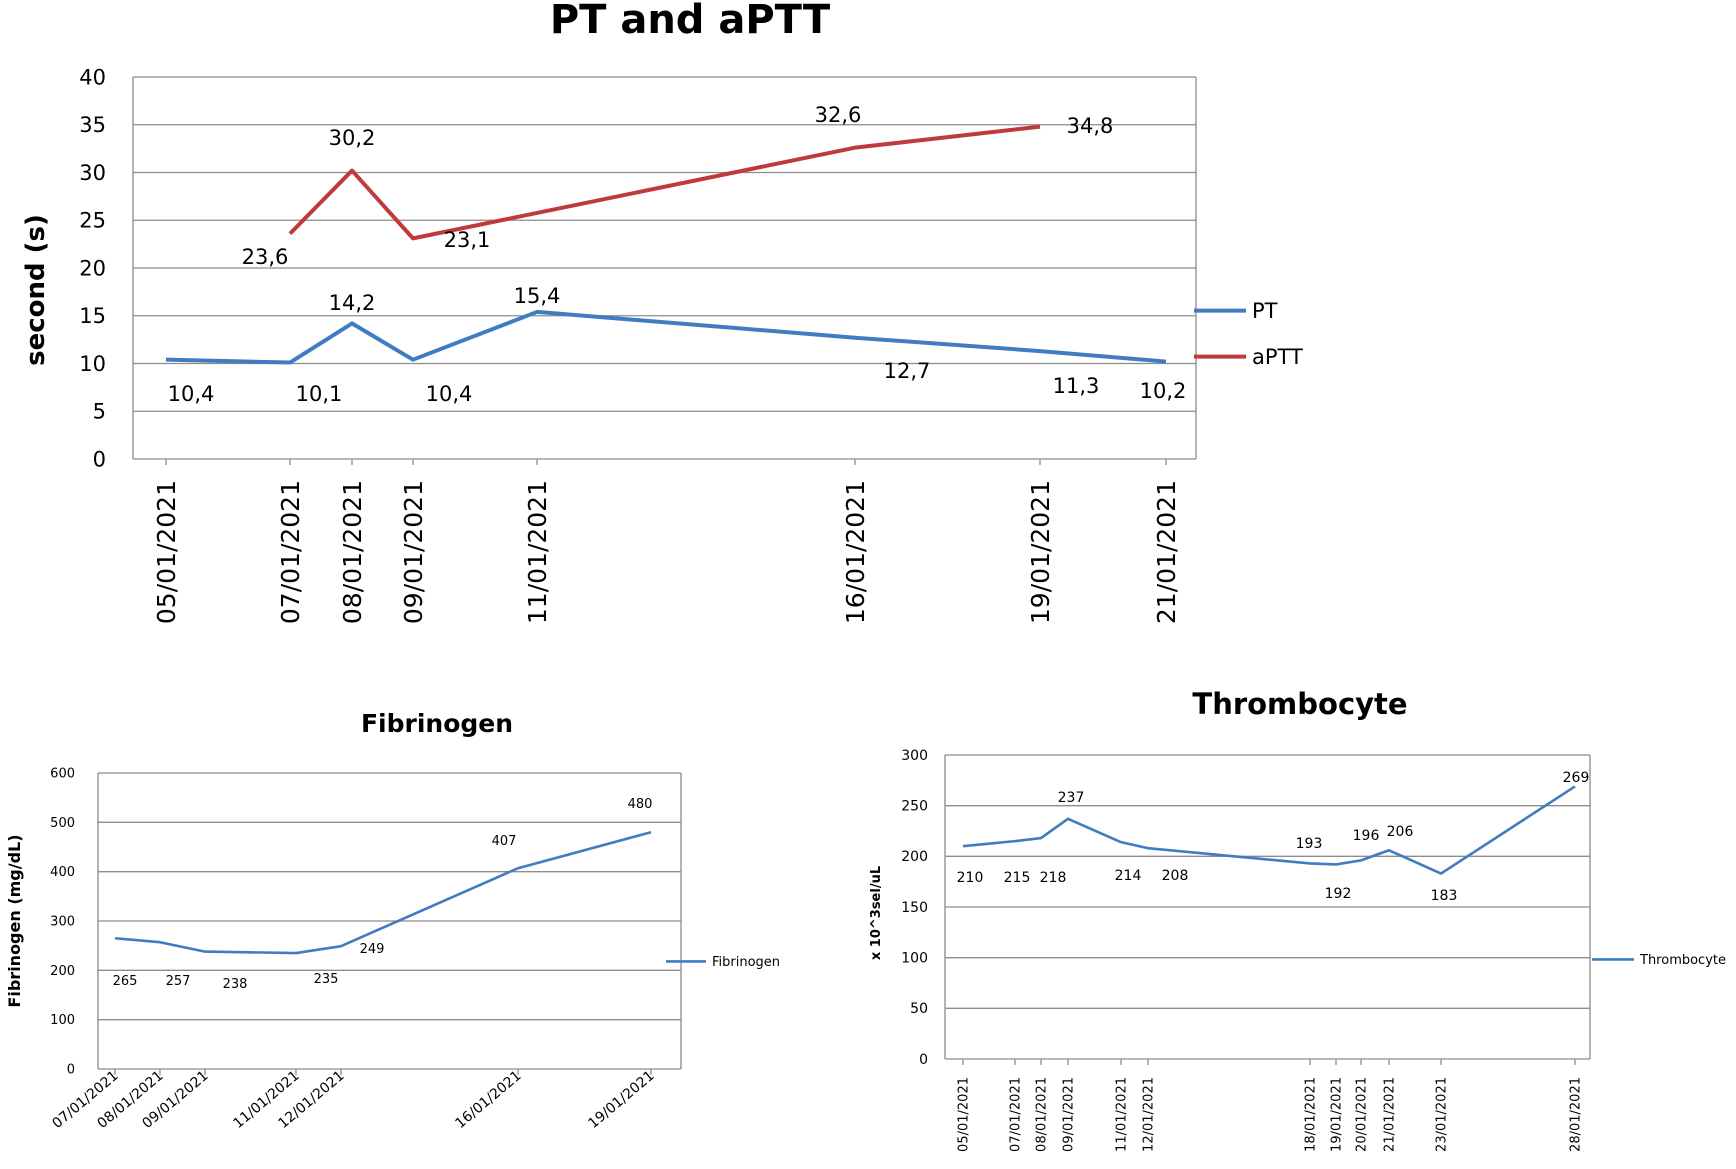  What do you see at coordinates (372, 949) in the screenshot?
I see `data-label: 249` at bounding box center [372, 949].